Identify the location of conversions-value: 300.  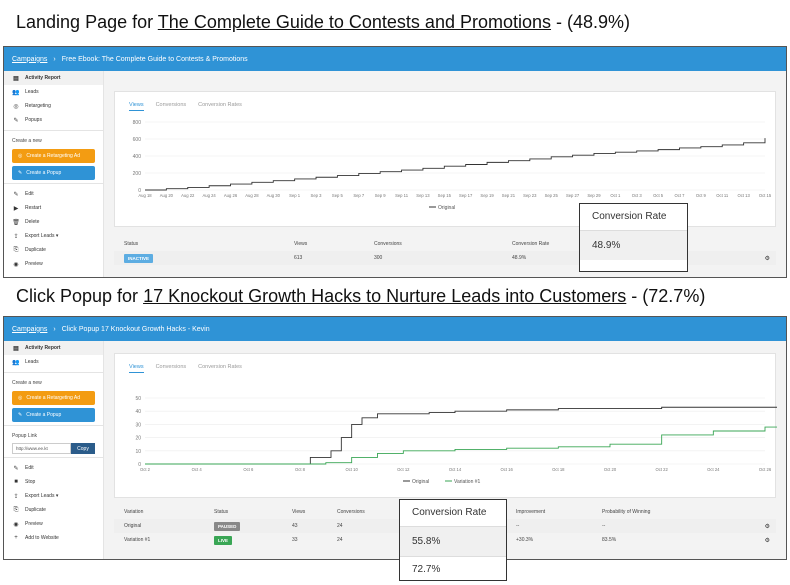
(378, 258).